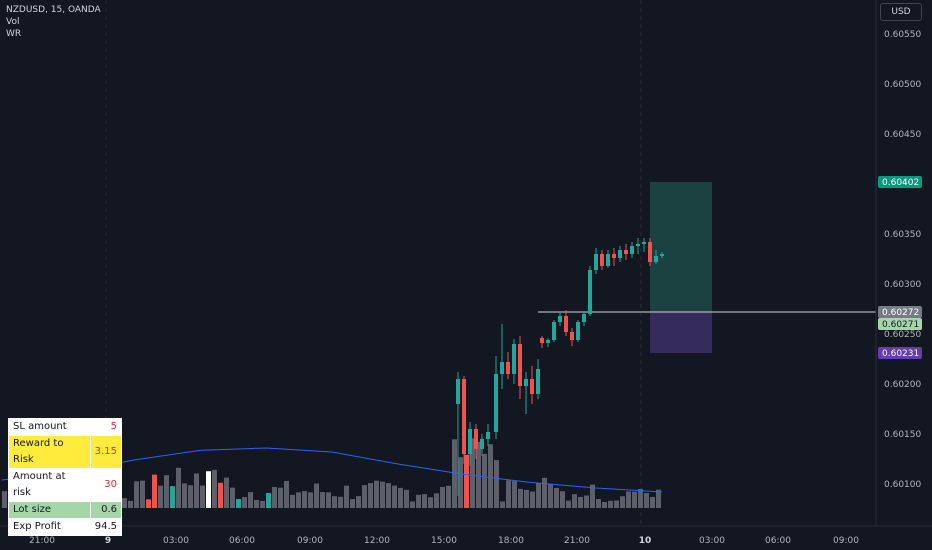 Image resolution: width=932 pixels, height=550 pixels. What do you see at coordinates (902, 135) in the screenshot?
I see `price-tick-label: 0.60450` at bounding box center [902, 135].